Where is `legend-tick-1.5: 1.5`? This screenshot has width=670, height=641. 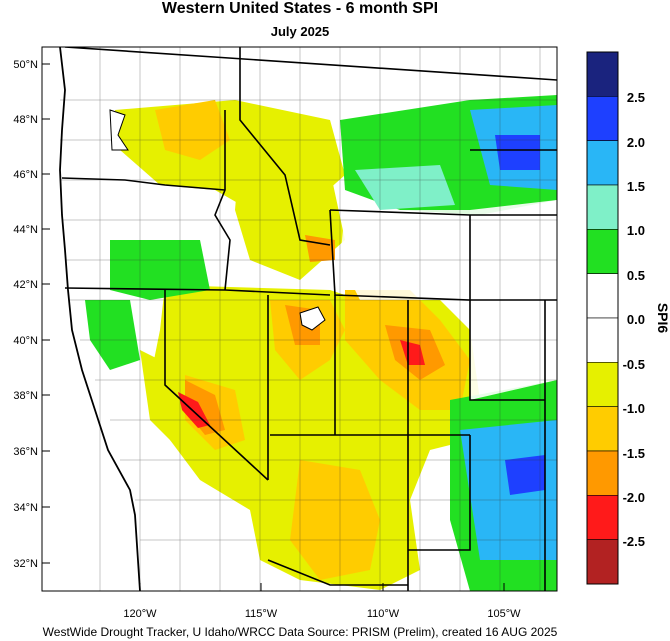
legend-tick-1.5: 1.5 is located at coordinates (636, 186).